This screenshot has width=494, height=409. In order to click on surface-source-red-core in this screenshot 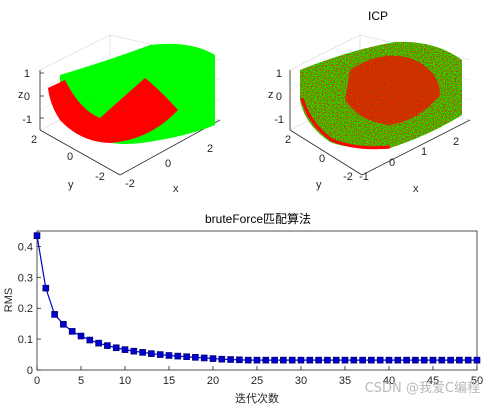, I will do `click(392, 90)`.